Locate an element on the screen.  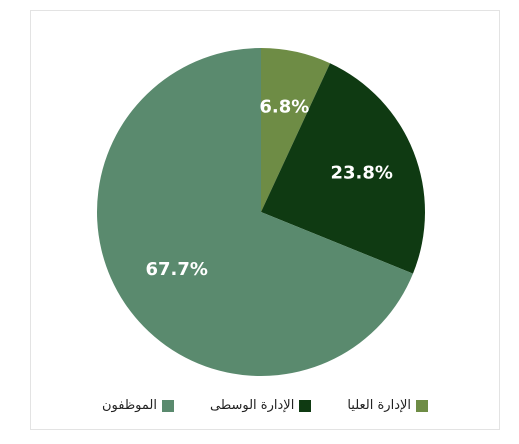
legend: الإدارة العليا الإدارة الوسطى الموظفون is located at coordinates (265, 405).